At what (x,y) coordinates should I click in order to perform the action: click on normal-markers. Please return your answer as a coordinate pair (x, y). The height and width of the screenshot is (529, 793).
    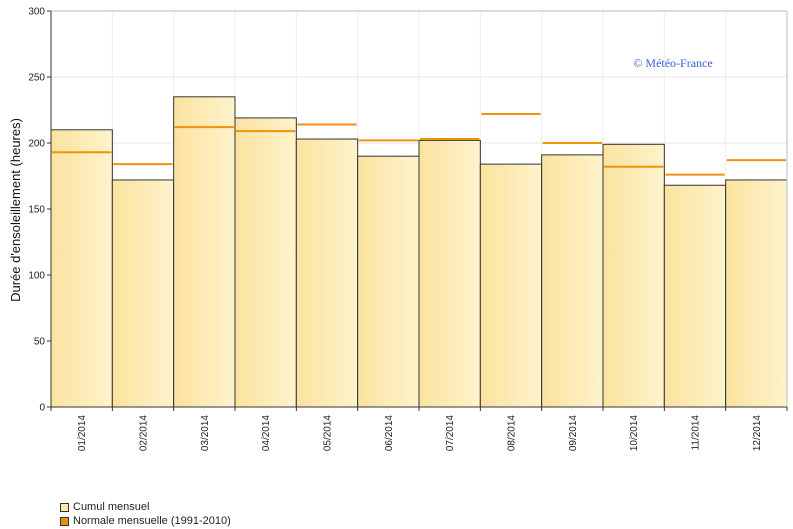
    Looking at the image, I should click on (419, 144).